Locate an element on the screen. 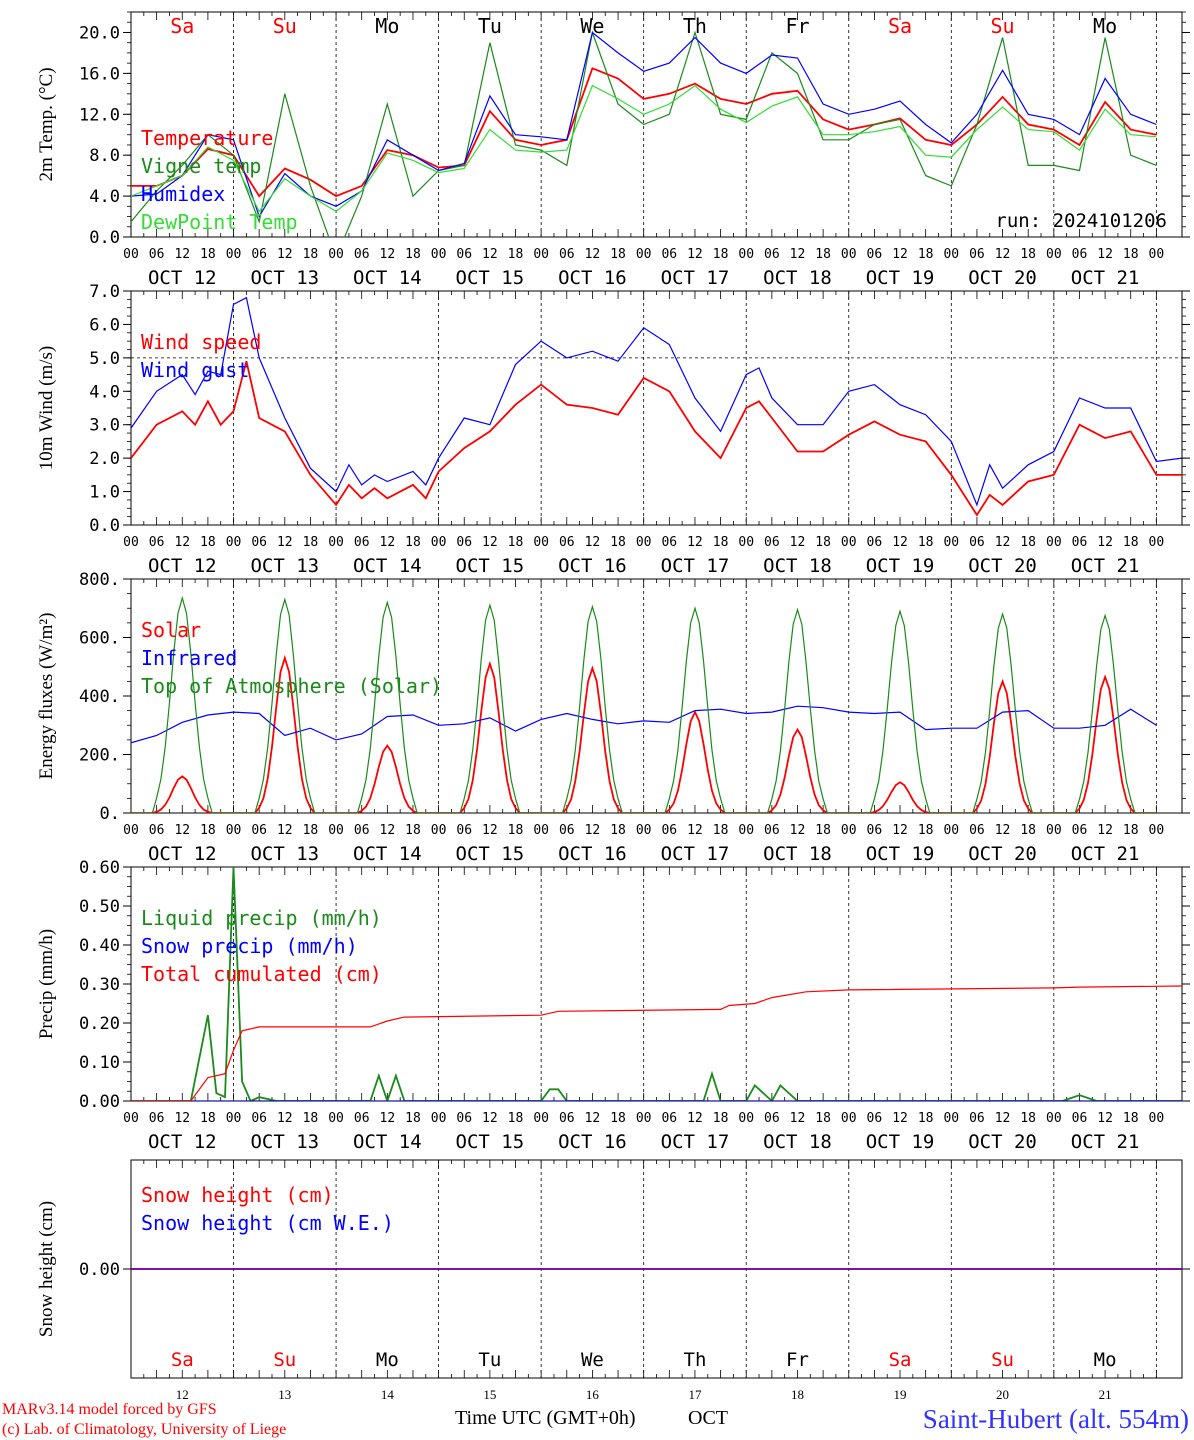 The width and height of the screenshot is (1194, 1440). y-tick-label: 800. is located at coordinates (99, 580).